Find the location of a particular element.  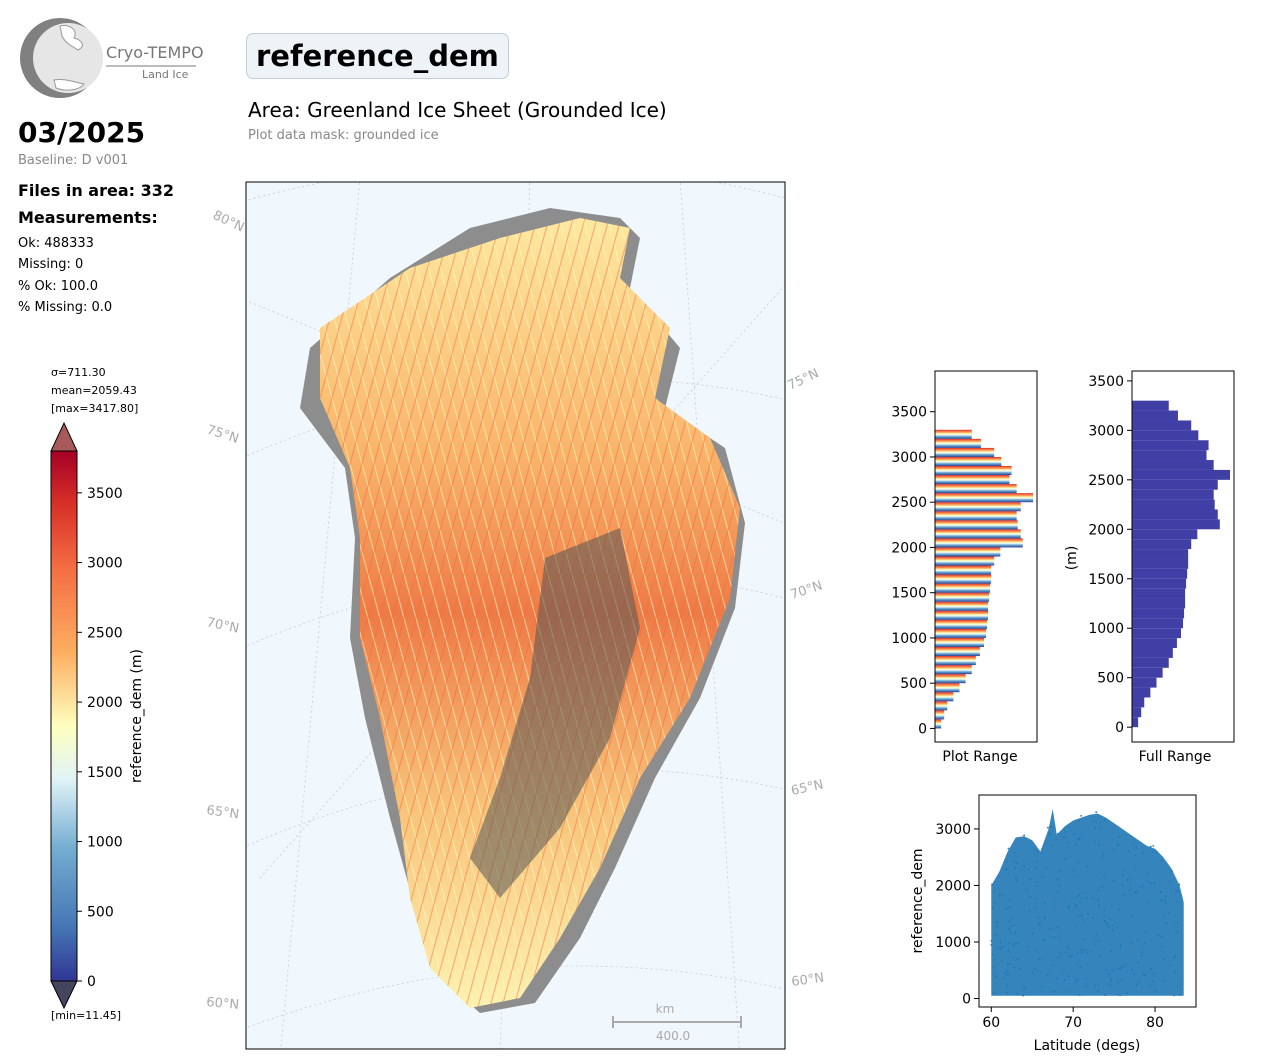

axis-tick-label: 2500 is located at coordinates (1106, 481).